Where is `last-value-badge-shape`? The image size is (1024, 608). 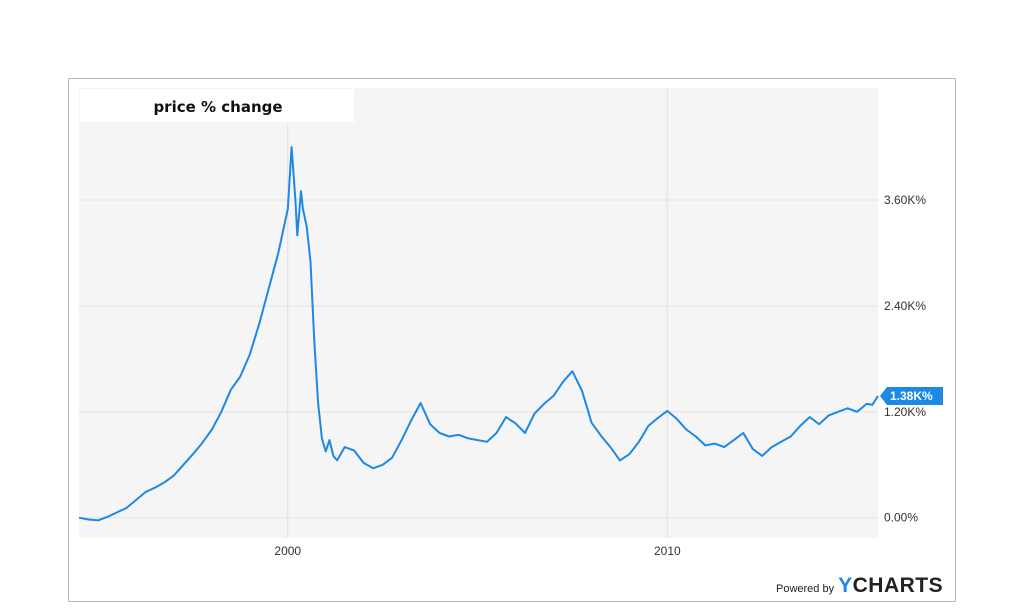
last-value-badge-shape is located at coordinates (911, 395).